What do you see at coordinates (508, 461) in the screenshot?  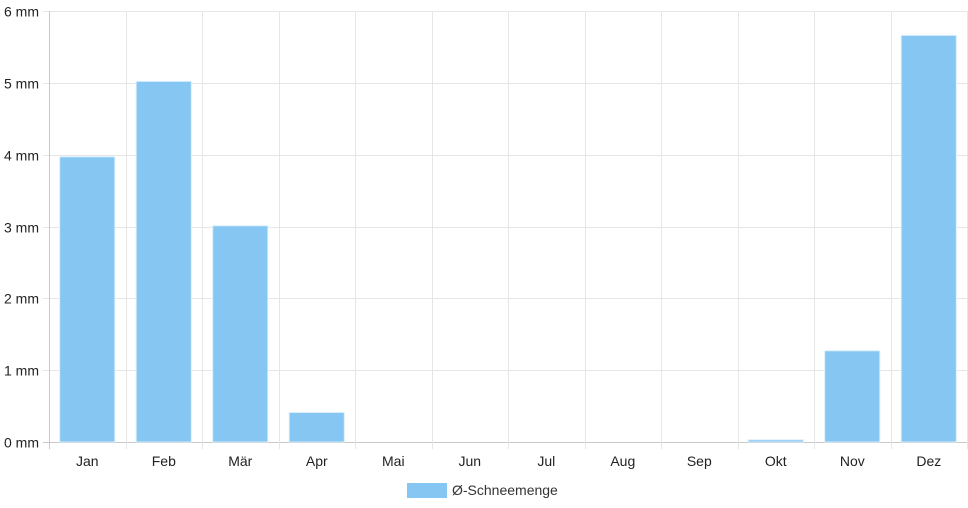 I see `x-axis-ticks: Jan Feb Mär Apr Mai Jun Jul Aug Sep Okt Nov Dez` at bounding box center [508, 461].